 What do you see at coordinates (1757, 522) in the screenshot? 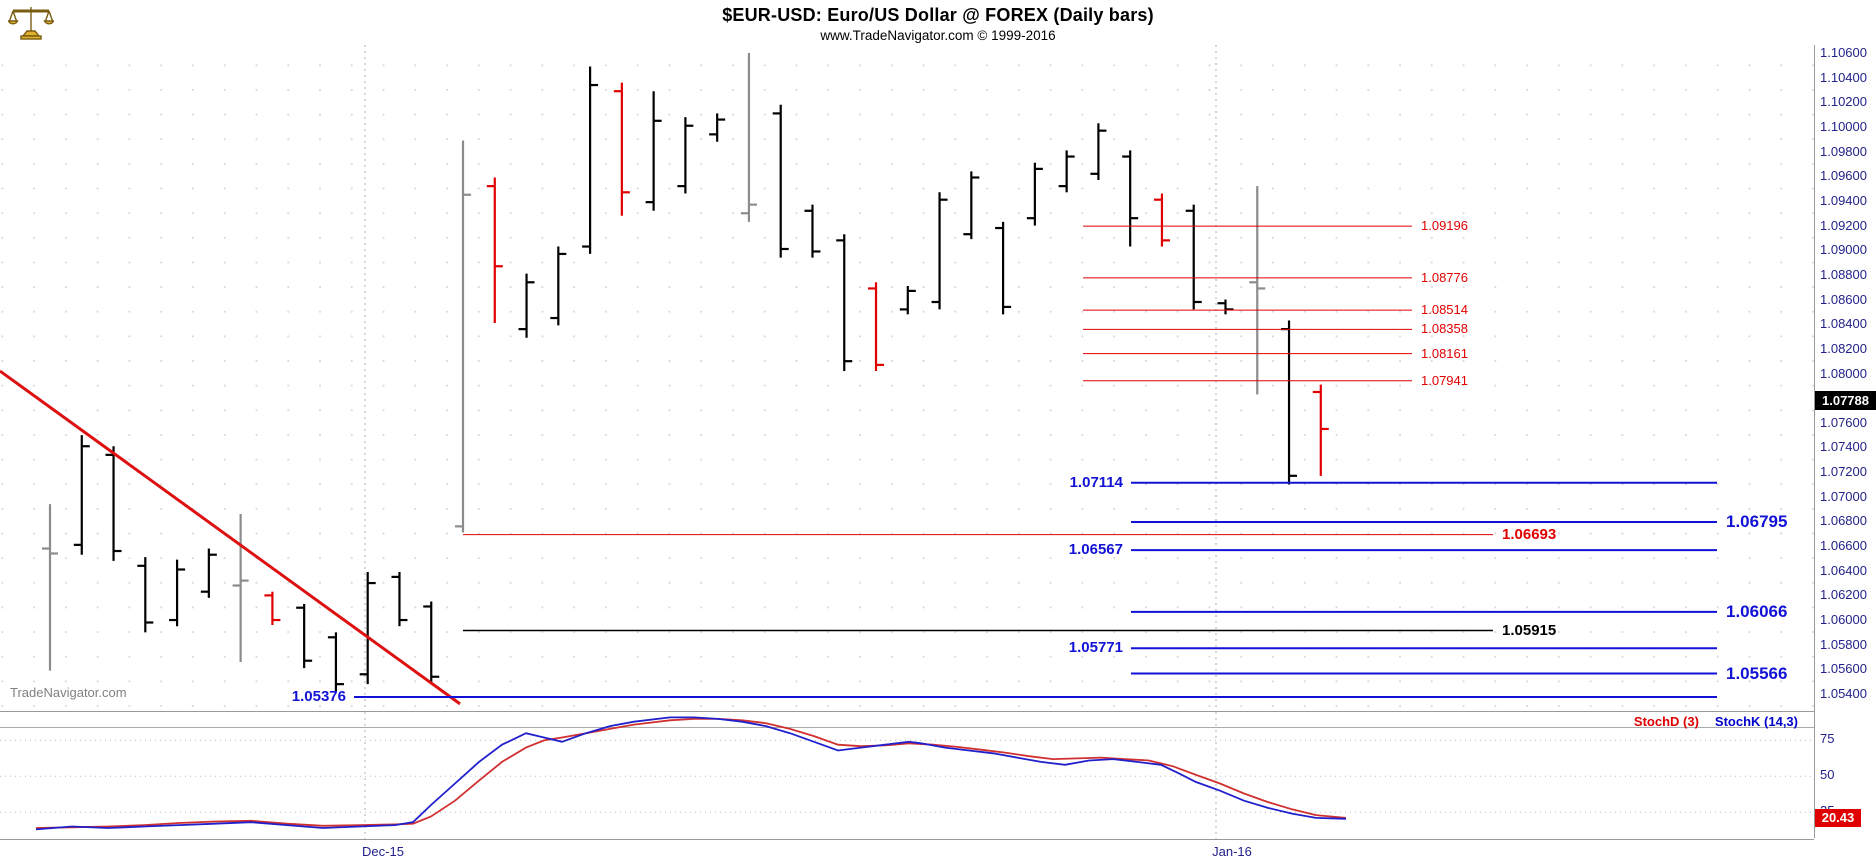
I see `price-level-label: 1.06795` at bounding box center [1757, 522].